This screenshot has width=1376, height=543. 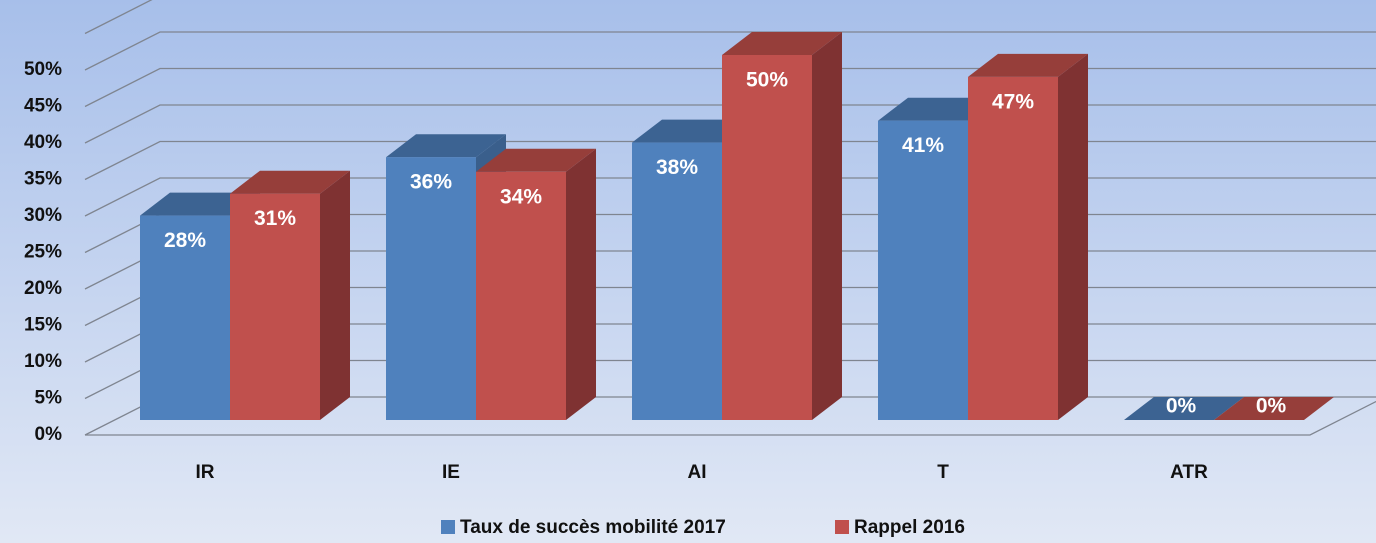 I want to click on y-tick-label: 10%, so click(x=43, y=361).